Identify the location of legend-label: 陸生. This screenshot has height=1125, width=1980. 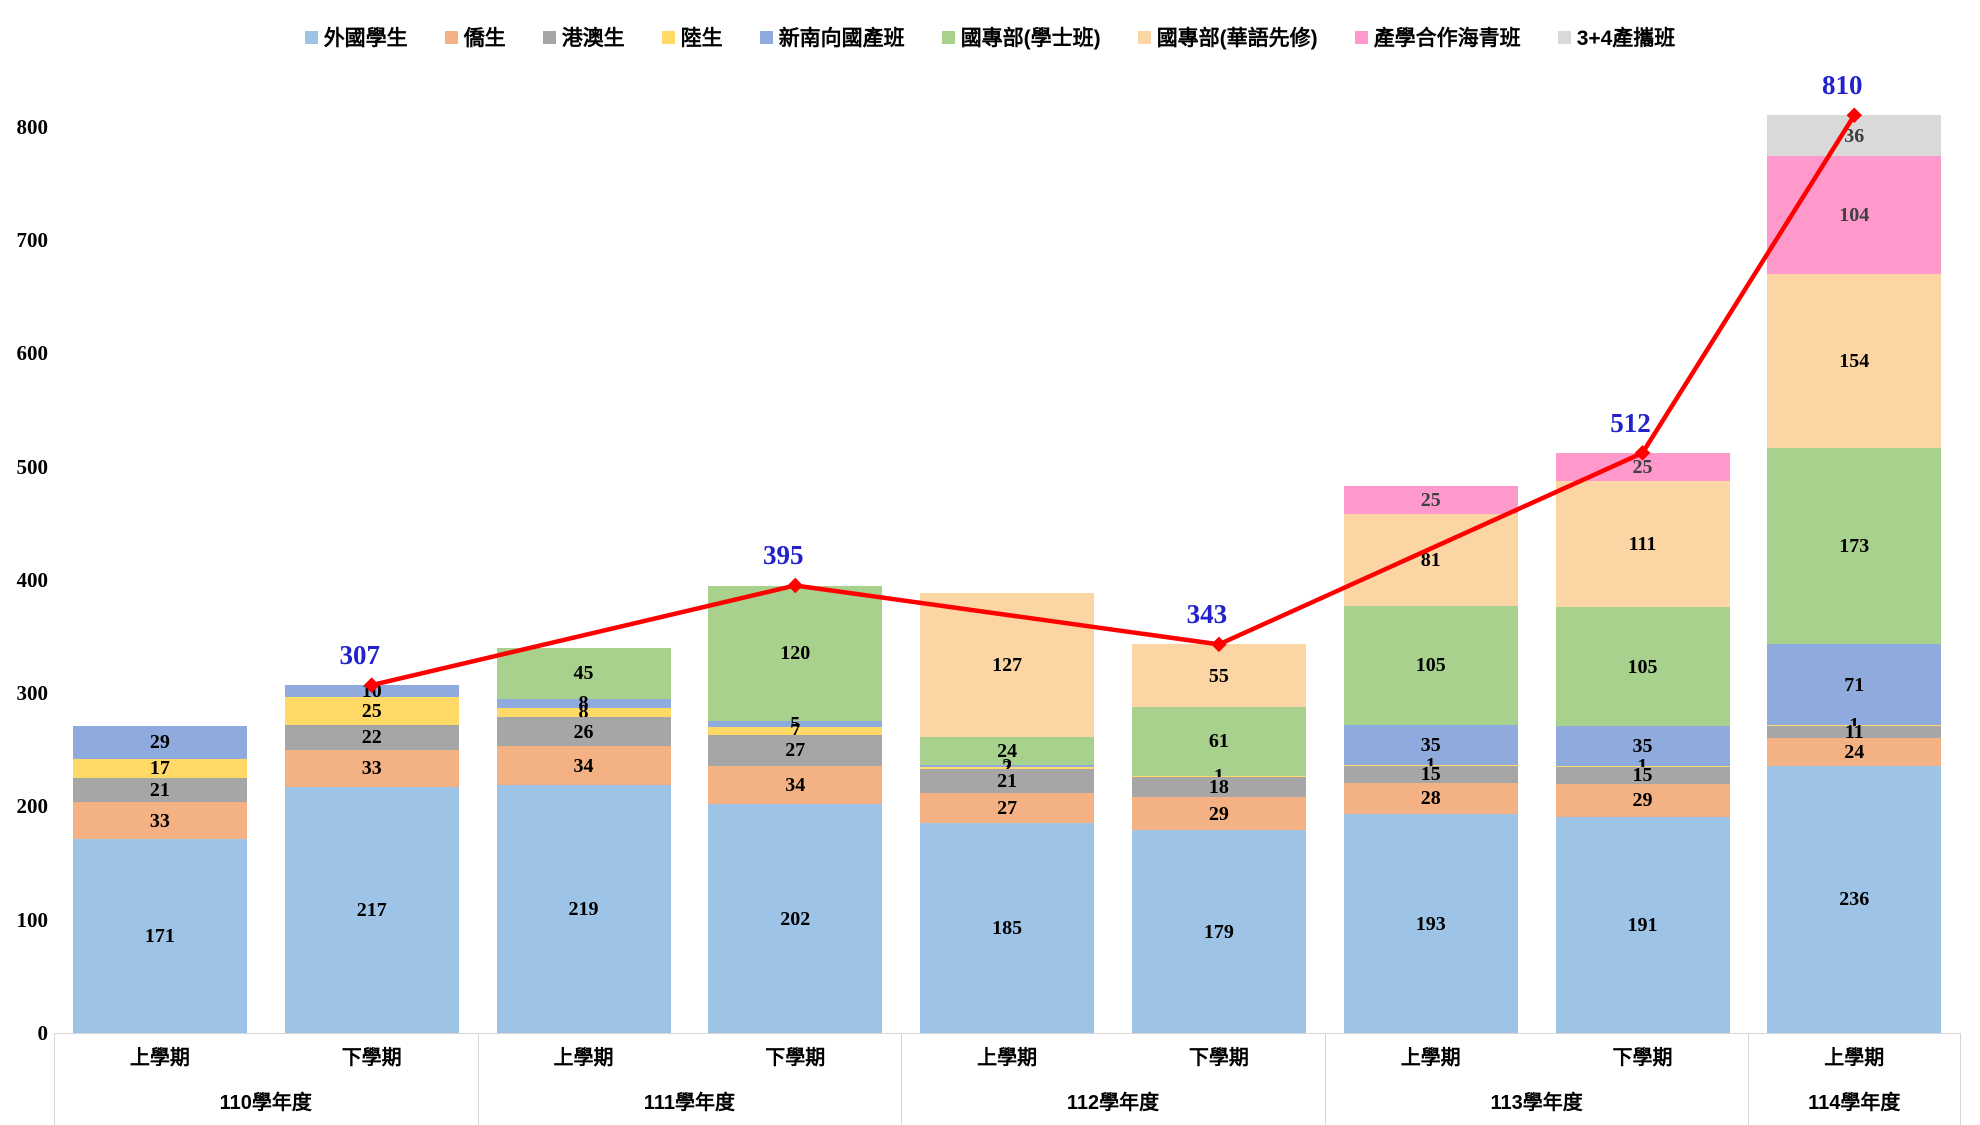
(701, 38).